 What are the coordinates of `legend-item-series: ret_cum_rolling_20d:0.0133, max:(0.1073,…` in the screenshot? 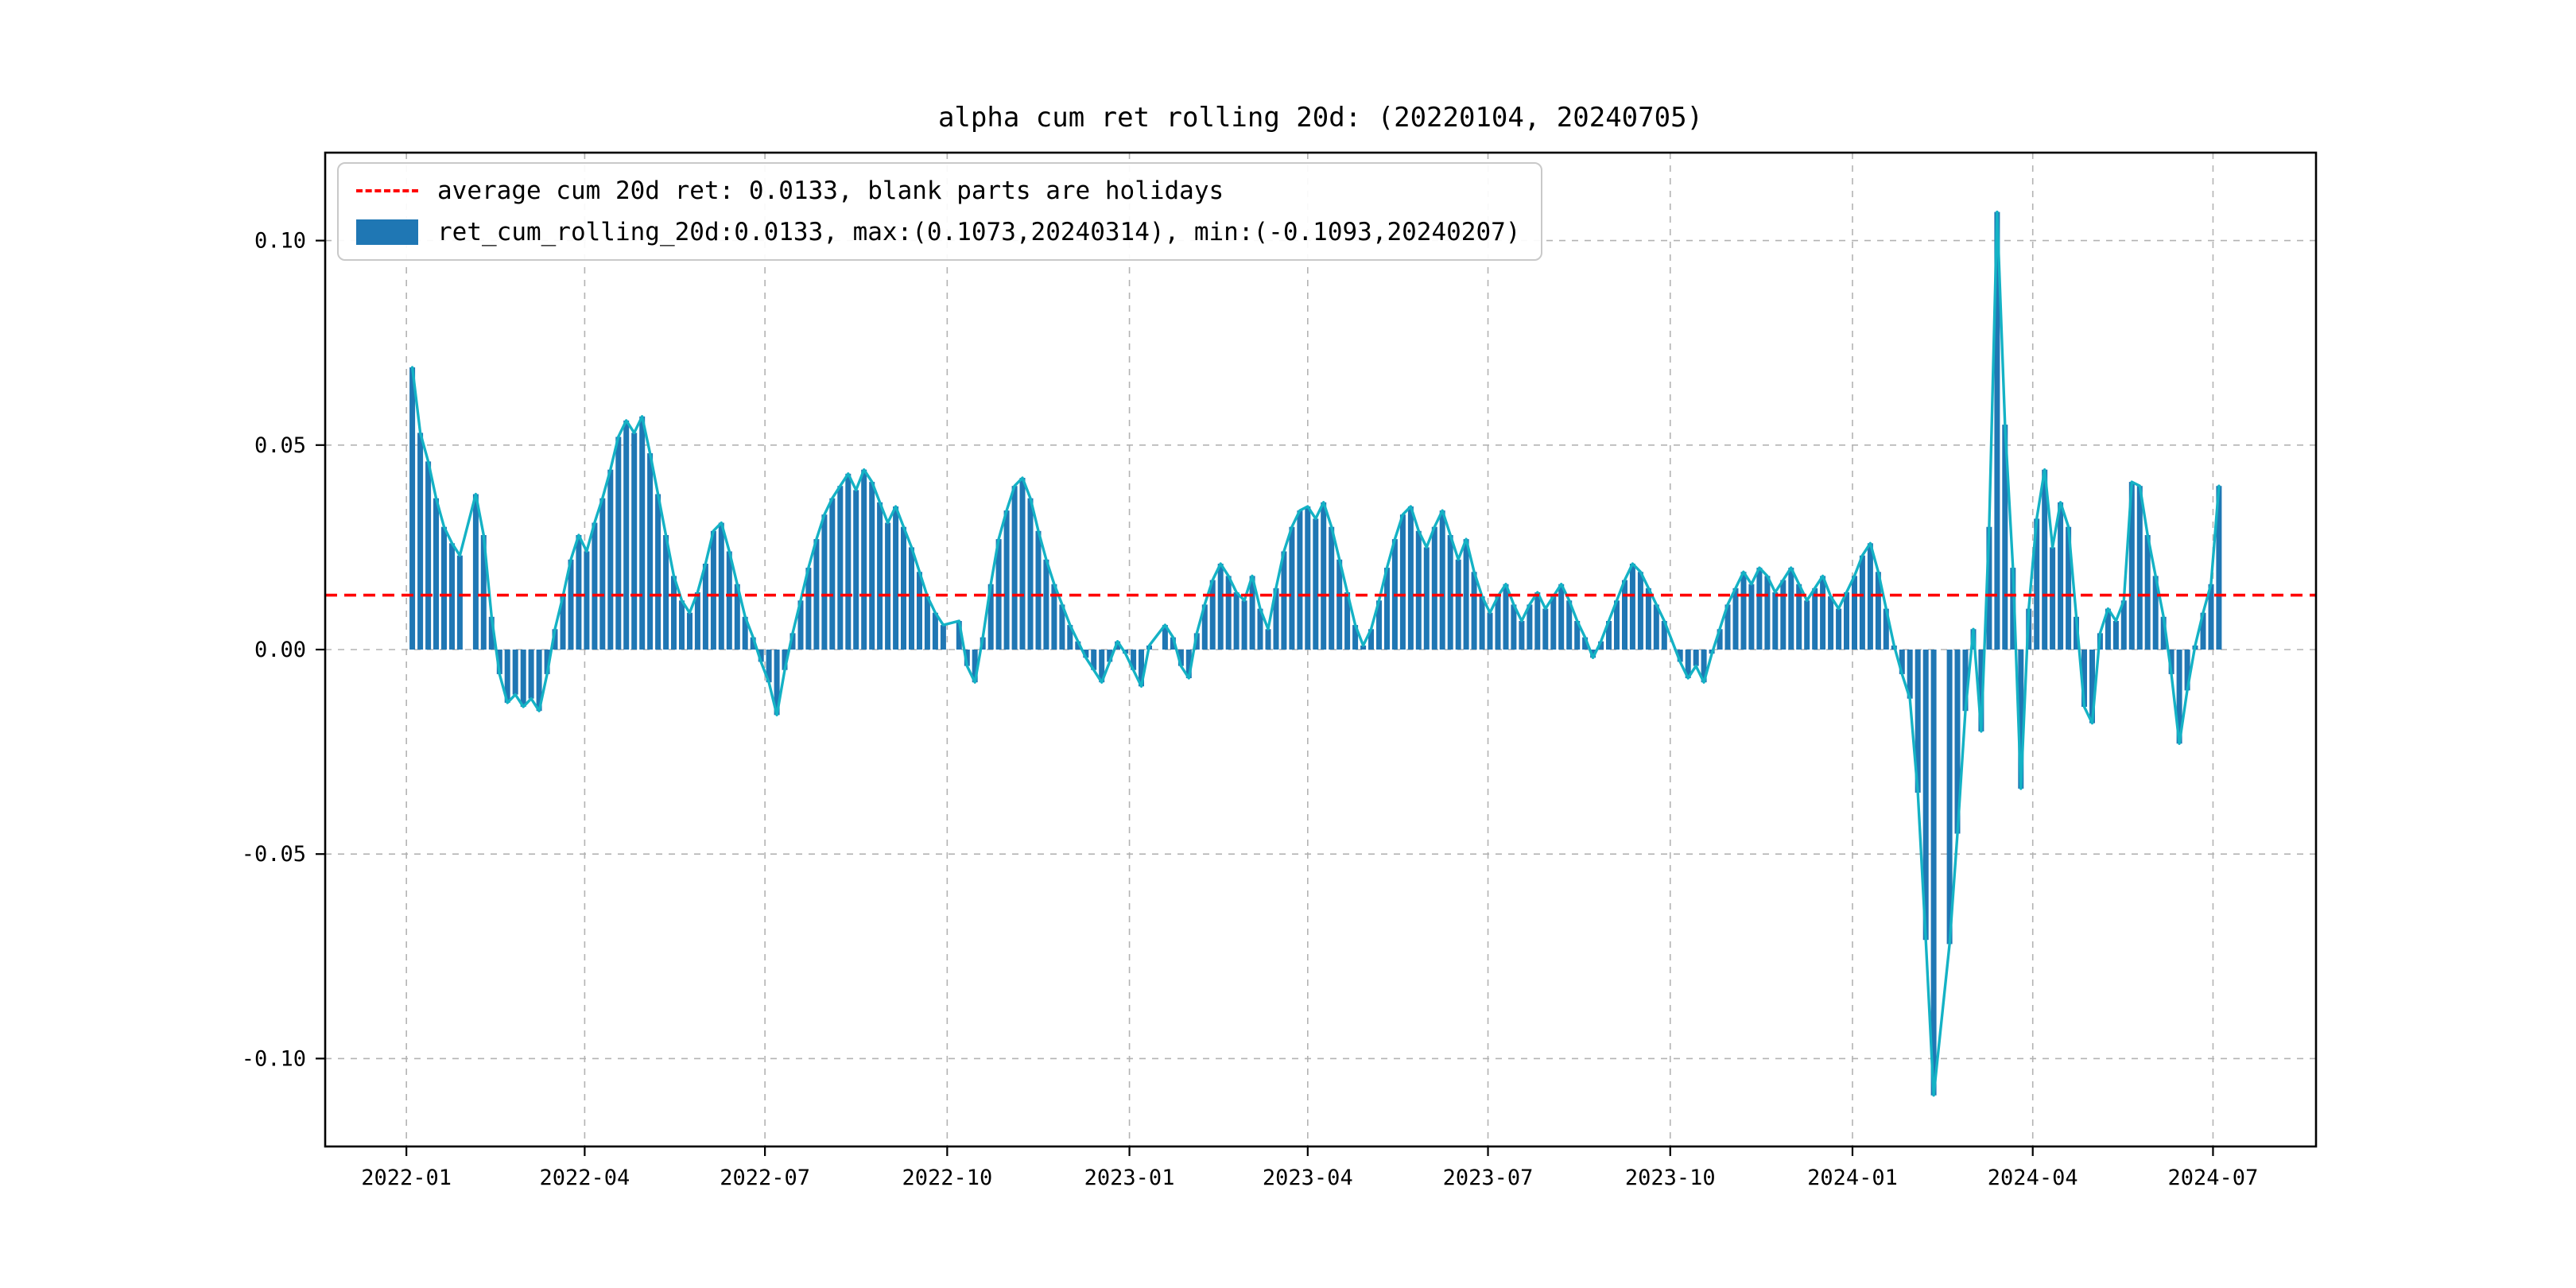 It's located at (938, 232).